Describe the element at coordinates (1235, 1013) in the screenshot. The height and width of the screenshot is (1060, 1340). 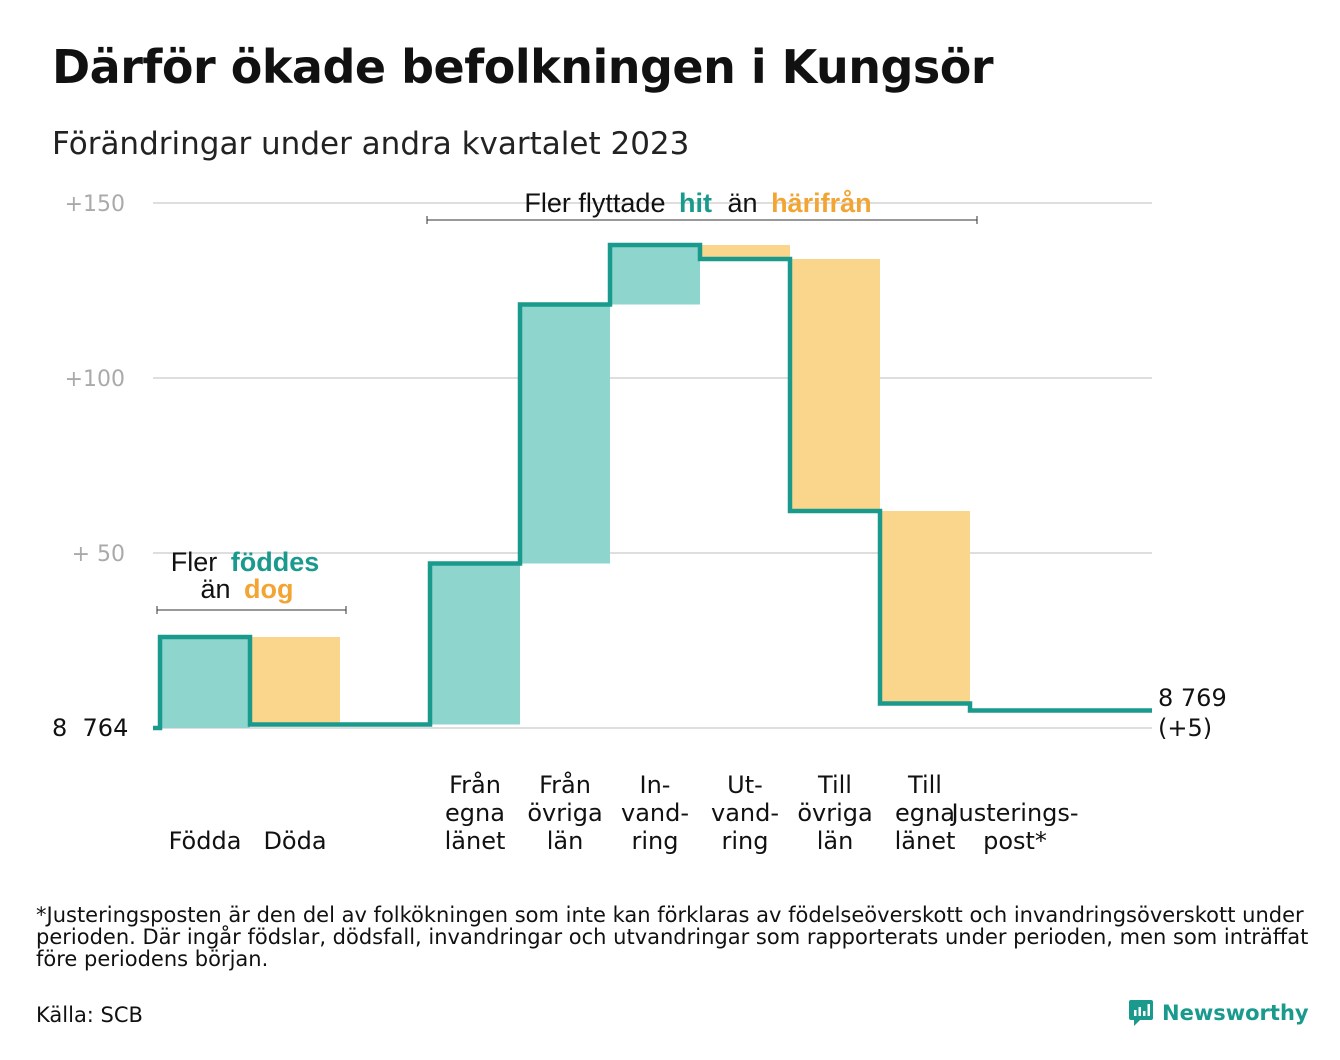
I see `brand-name: Newsworthy` at that location.